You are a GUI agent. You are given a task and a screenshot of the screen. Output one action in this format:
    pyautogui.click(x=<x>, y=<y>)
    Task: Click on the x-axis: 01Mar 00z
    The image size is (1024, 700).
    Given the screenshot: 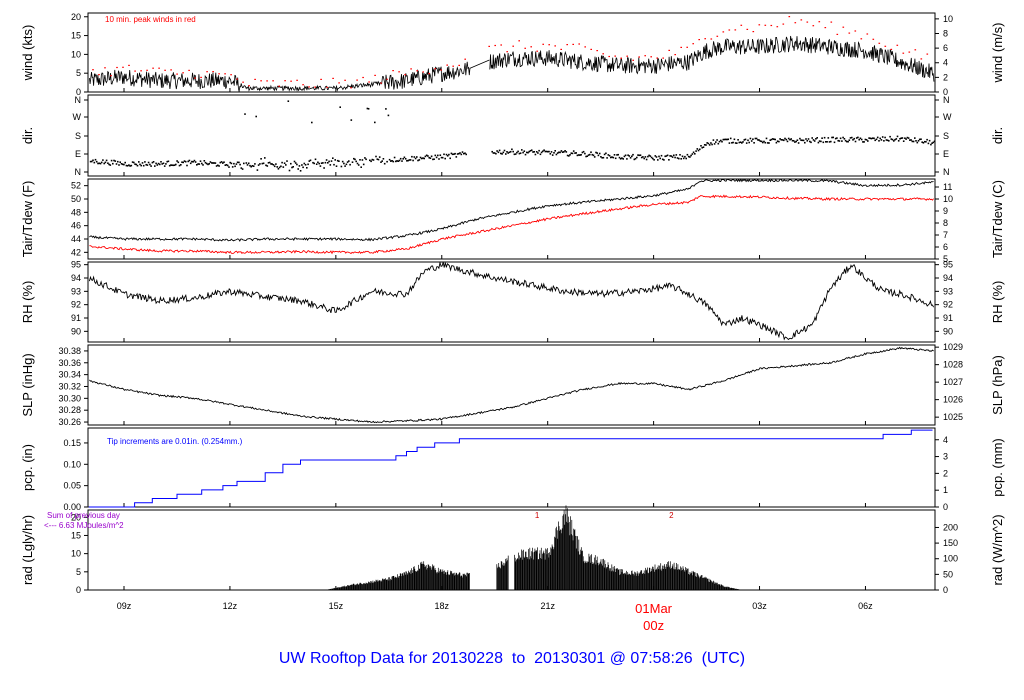 What is the action you would take?
    pyautogui.click(x=654, y=617)
    